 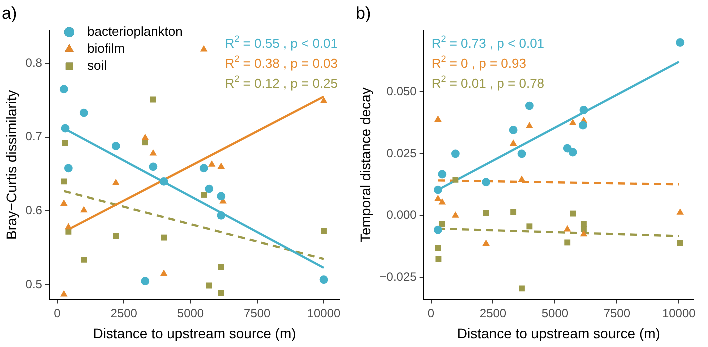 I want to click on legend-label: soil, so click(x=97, y=65).